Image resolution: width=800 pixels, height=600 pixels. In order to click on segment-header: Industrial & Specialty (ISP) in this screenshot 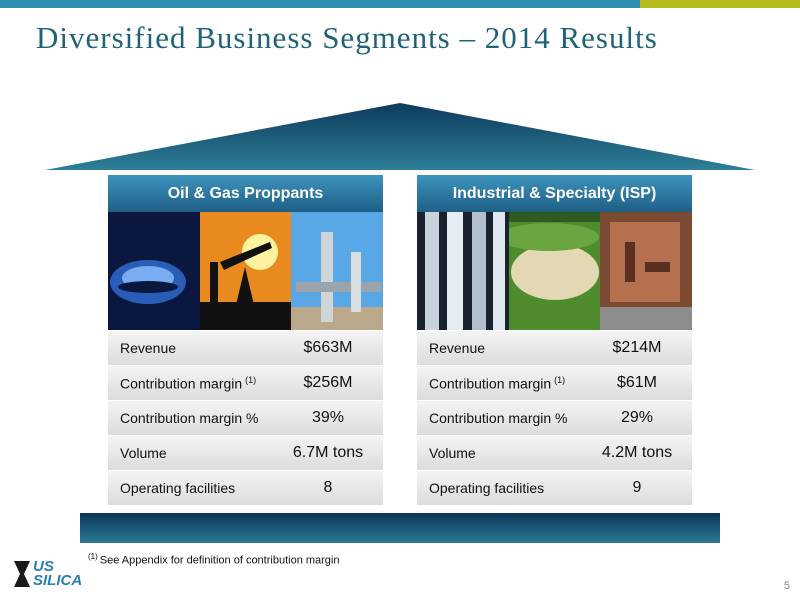, I will do `click(554, 193)`.